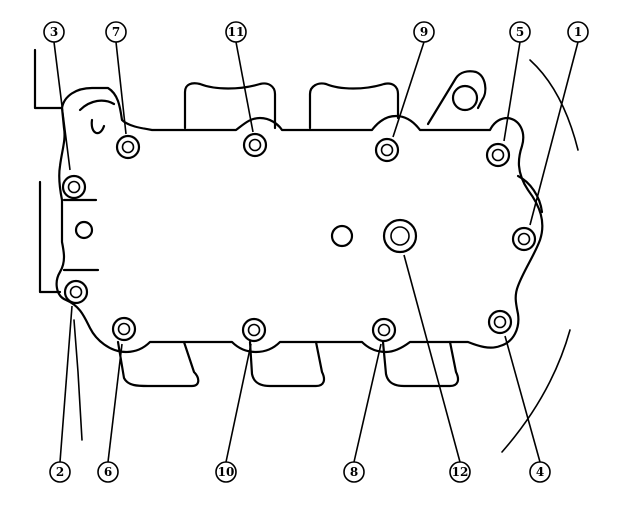 Image resolution: width=640 pixels, height=532 pixels. What do you see at coordinates (342, 236) in the screenshot?
I see `center-hole` at bounding box center [342, 236].